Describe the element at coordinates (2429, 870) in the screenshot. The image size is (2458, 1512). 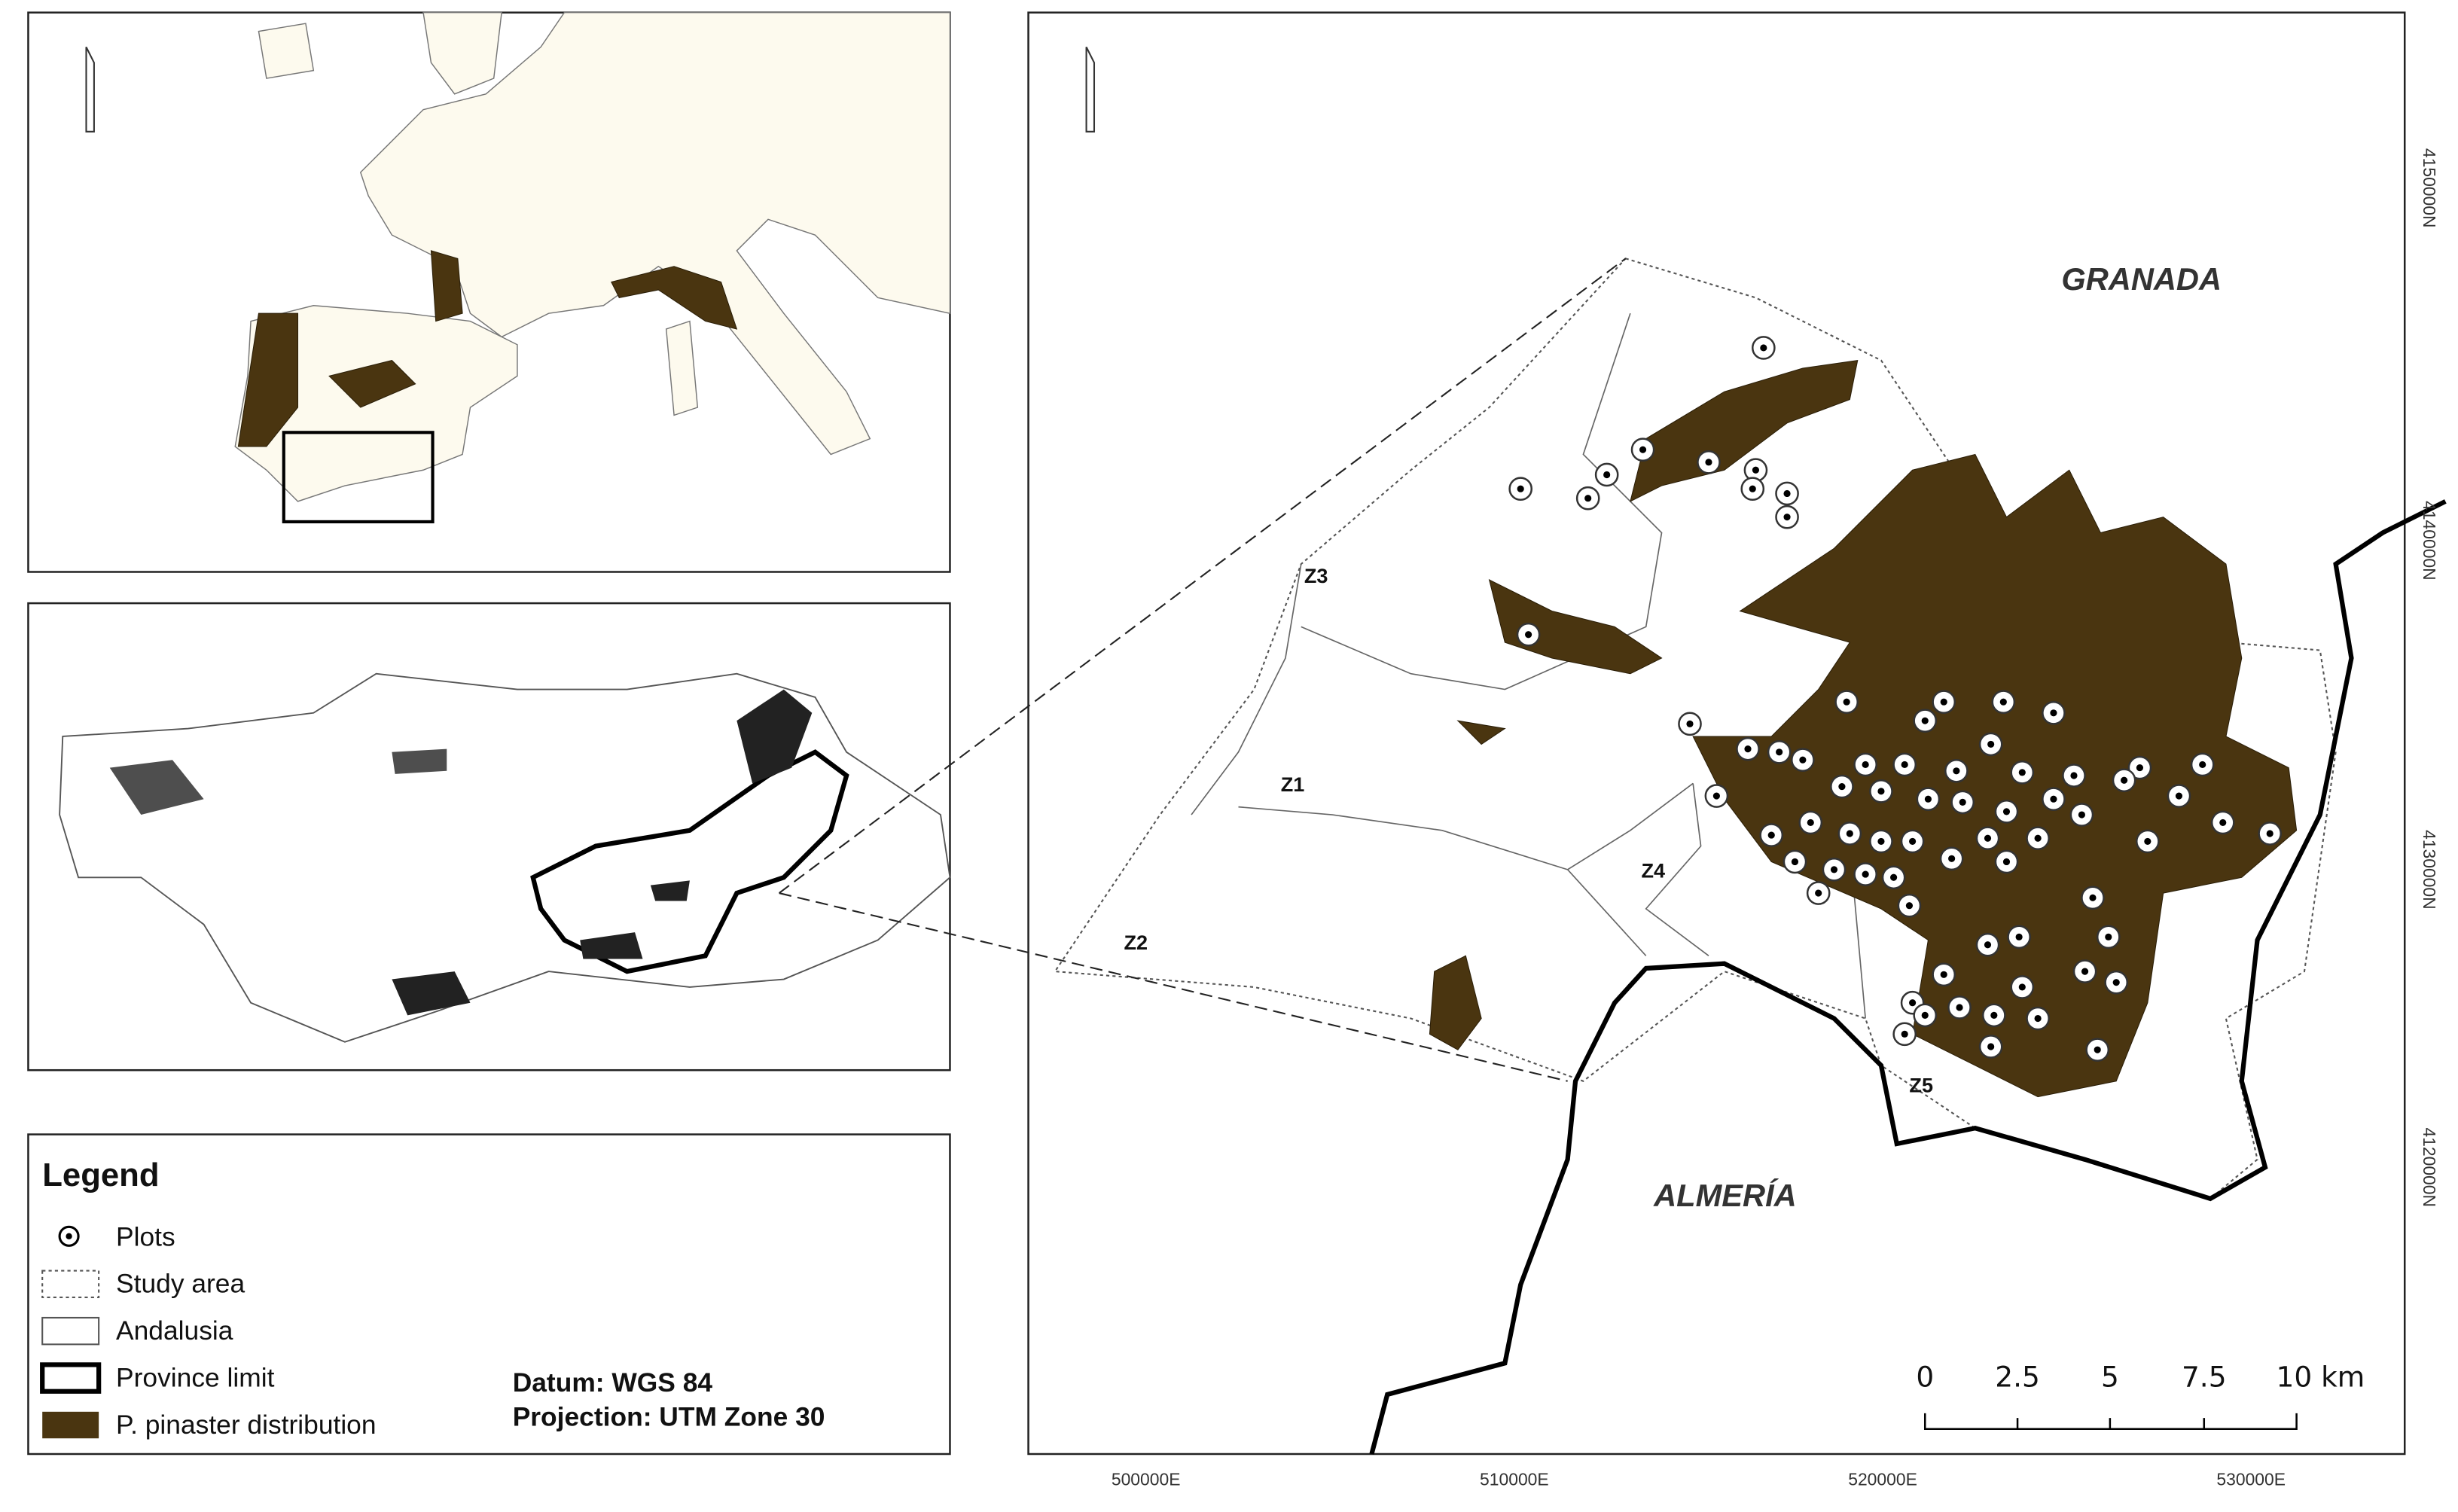
I see `y-coordinate-label: 4130000N` at that location.